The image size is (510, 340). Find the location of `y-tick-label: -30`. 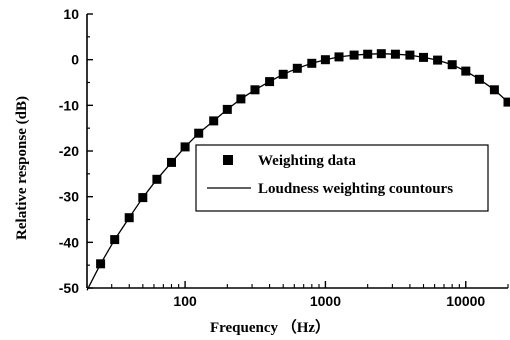

y-tick-label: -30 is located at coordinates (69, 197).